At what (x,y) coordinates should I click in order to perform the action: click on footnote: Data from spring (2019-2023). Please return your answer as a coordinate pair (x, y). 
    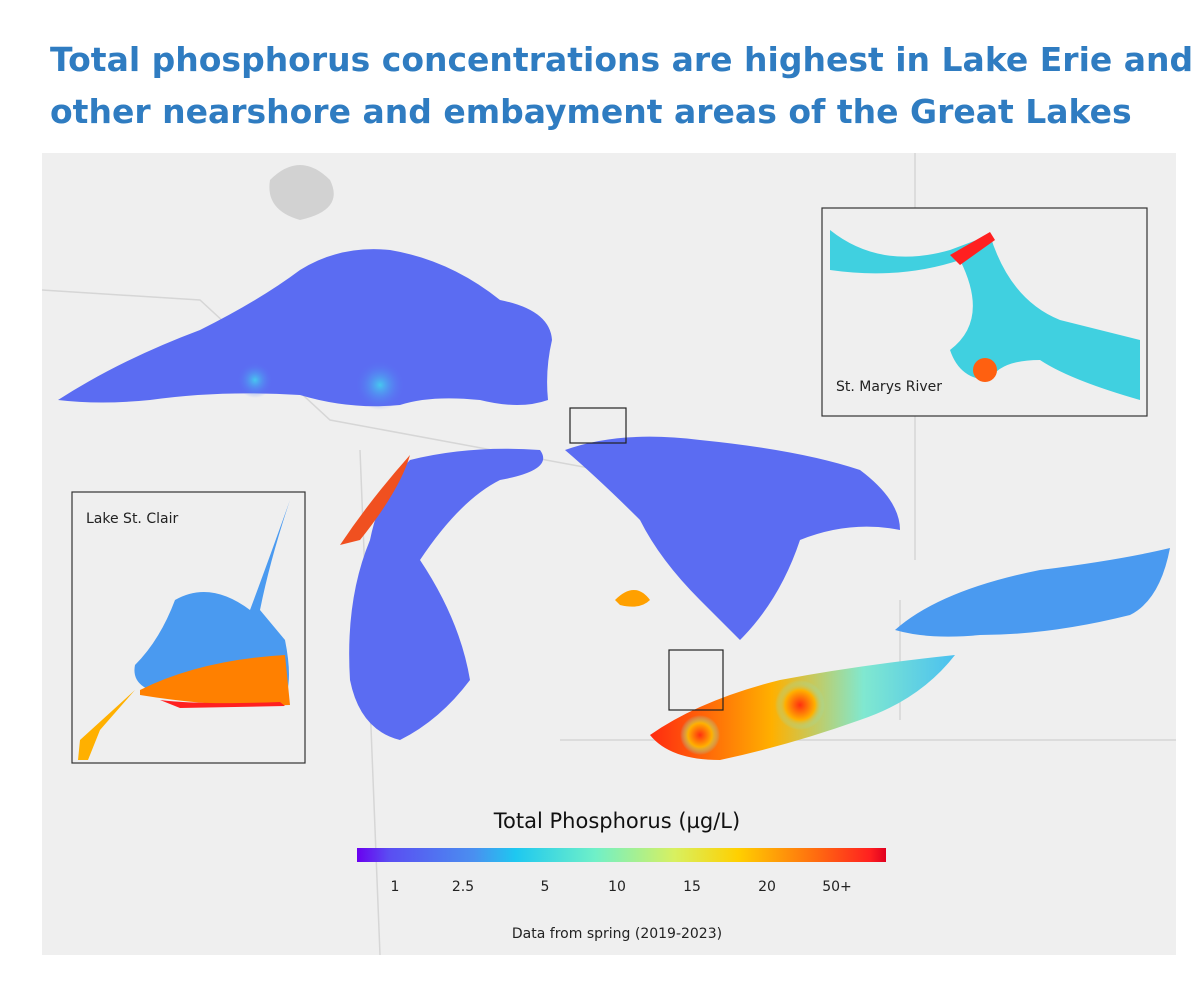
    Looking at the image, I should click on (617, 934).